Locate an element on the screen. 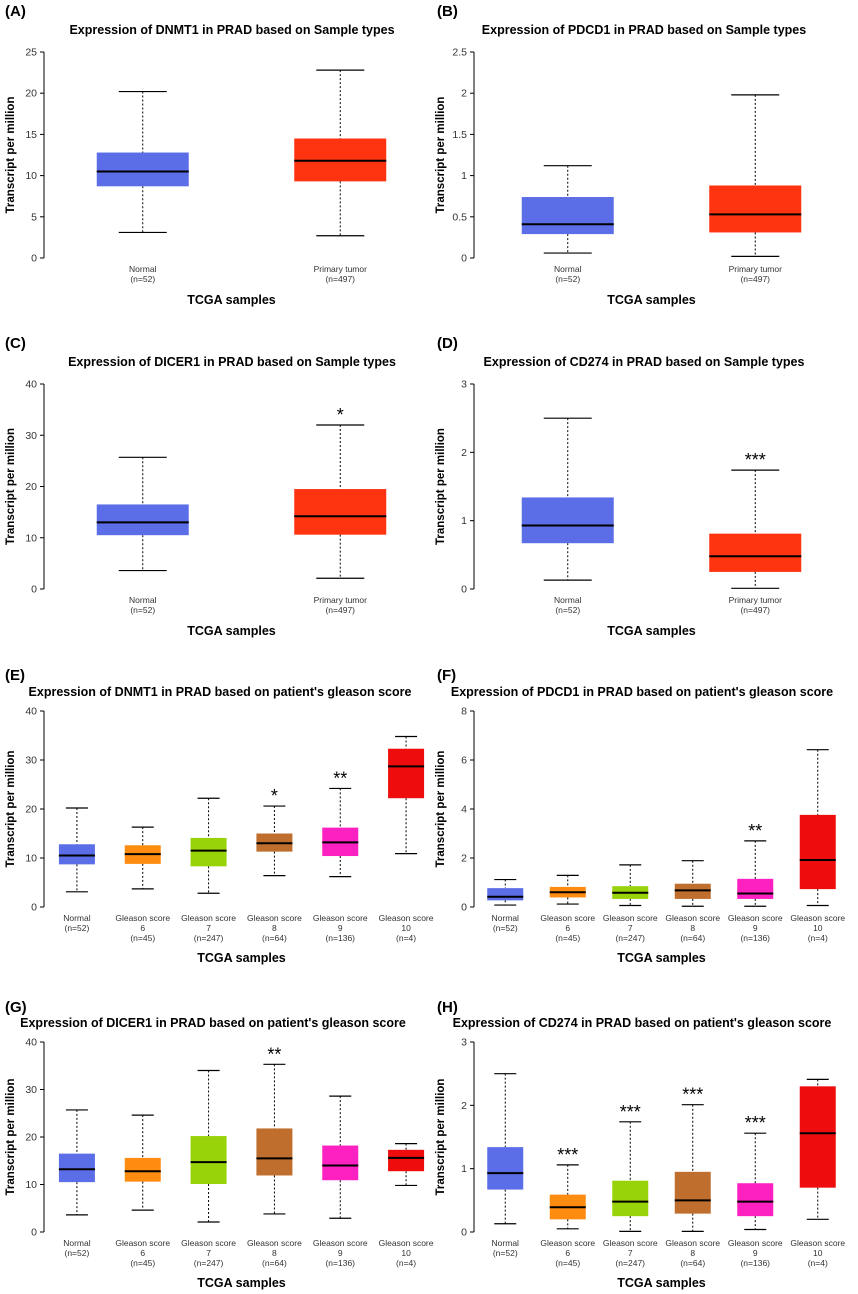 The height and width of the screenshot is (1294, 858). y-tick-label: 40 is located at coordinates (31, 1043).